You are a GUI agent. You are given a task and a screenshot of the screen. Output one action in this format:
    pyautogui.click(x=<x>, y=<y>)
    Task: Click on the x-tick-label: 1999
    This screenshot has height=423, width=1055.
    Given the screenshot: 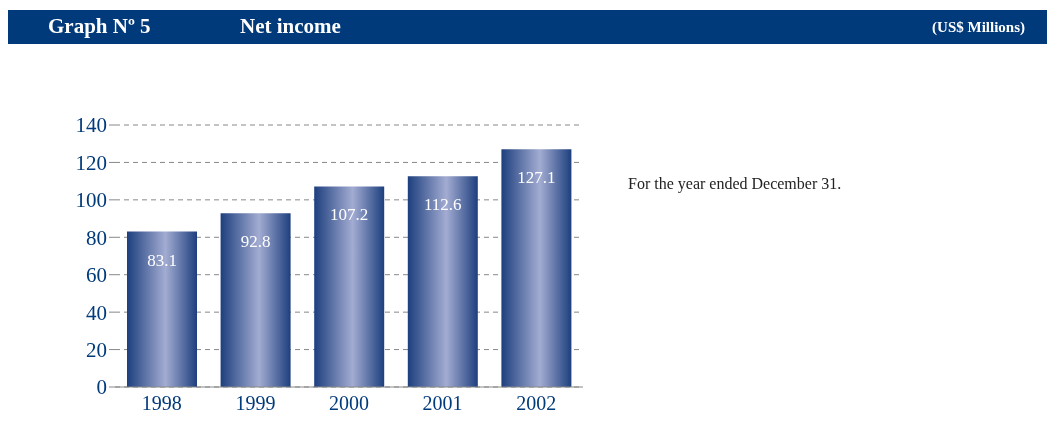 What is the action you would take?
    pyautogui.click(x=255, y=403)
    